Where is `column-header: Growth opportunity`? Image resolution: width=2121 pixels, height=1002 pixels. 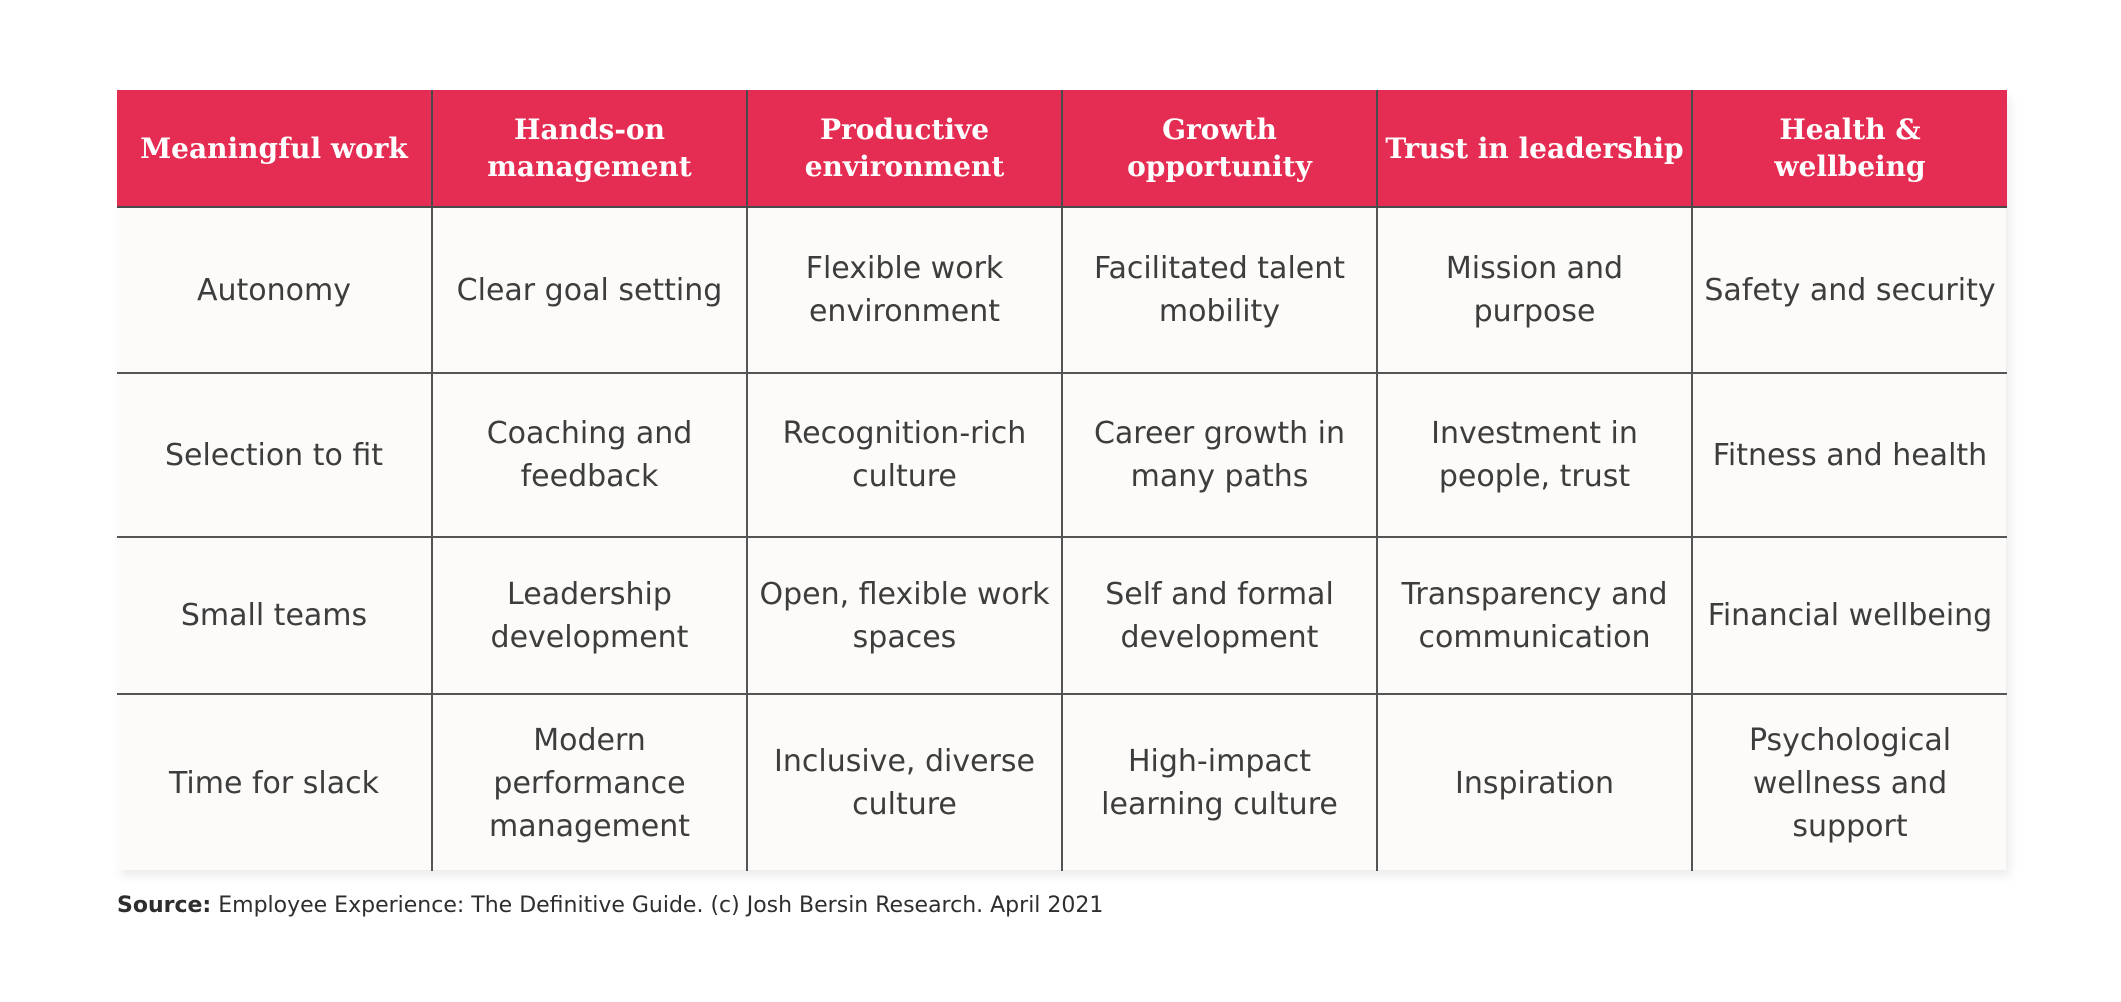 column-header: Growth opportunity is located at coordinates (1219, 149).